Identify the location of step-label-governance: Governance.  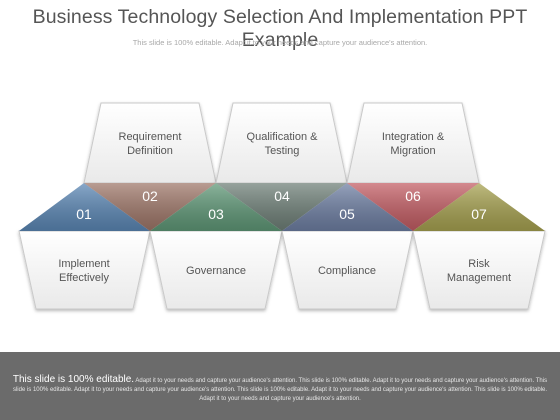
(216, 271).